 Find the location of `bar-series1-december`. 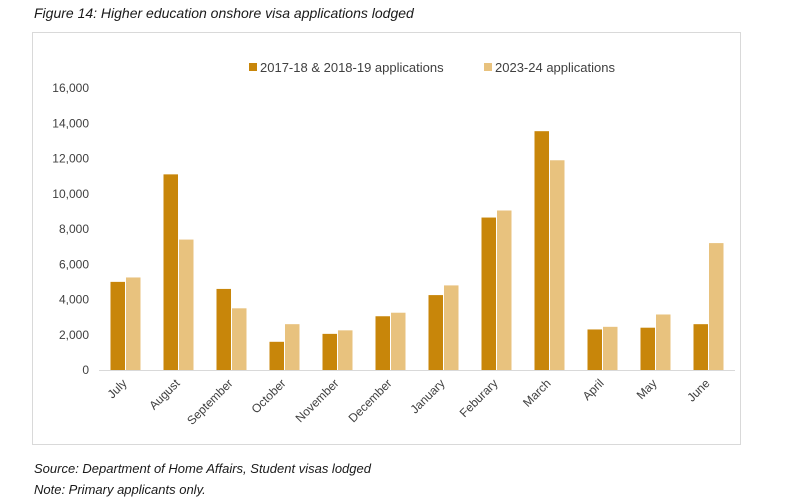

bar-series1-december is located at coordinates (382, 343).